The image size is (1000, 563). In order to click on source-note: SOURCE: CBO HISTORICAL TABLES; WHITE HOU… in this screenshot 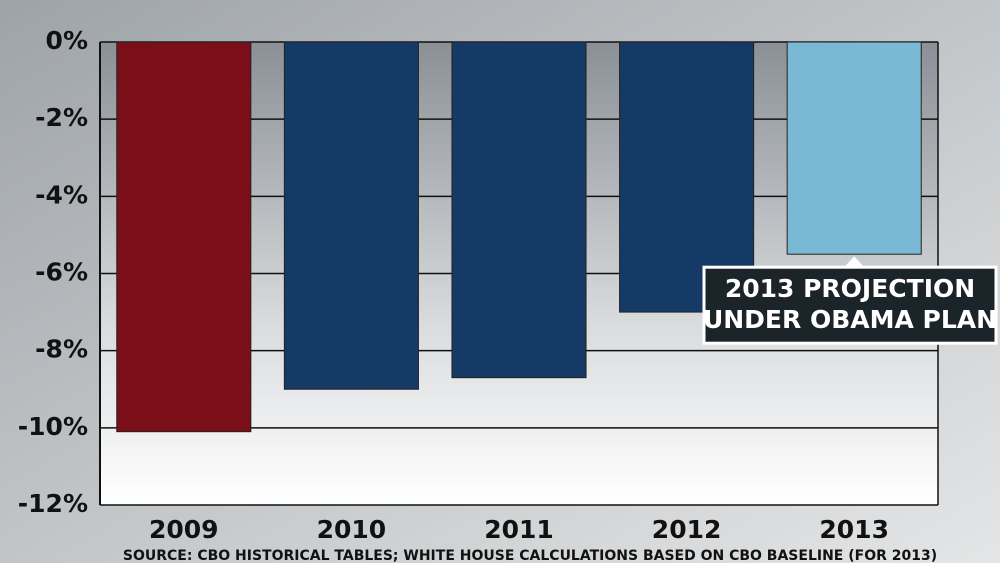, I will do `click(530, 555)`.